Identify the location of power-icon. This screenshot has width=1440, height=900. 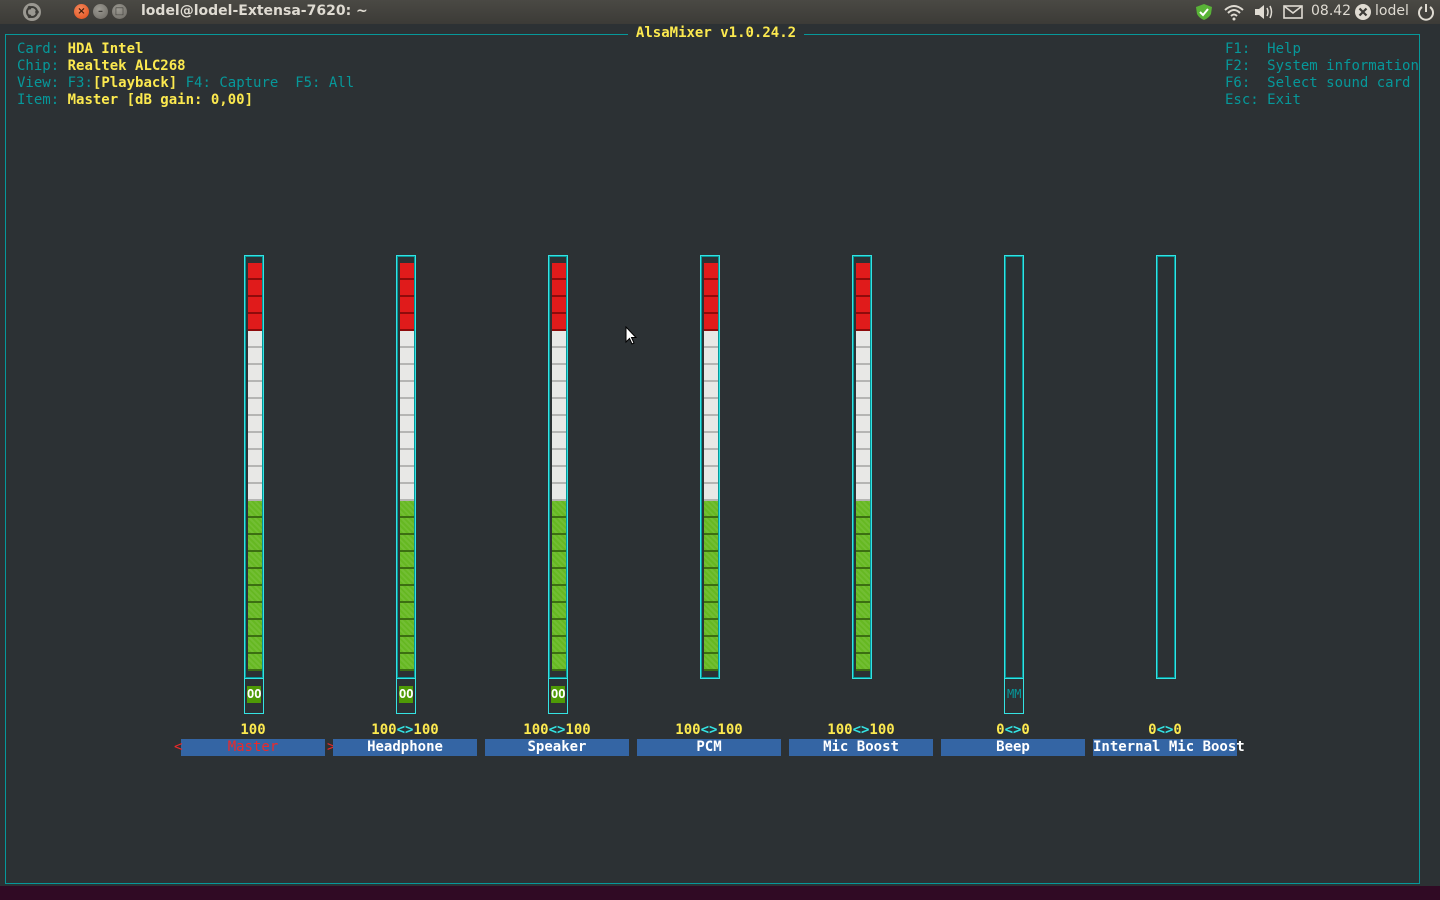
(1426, 12).